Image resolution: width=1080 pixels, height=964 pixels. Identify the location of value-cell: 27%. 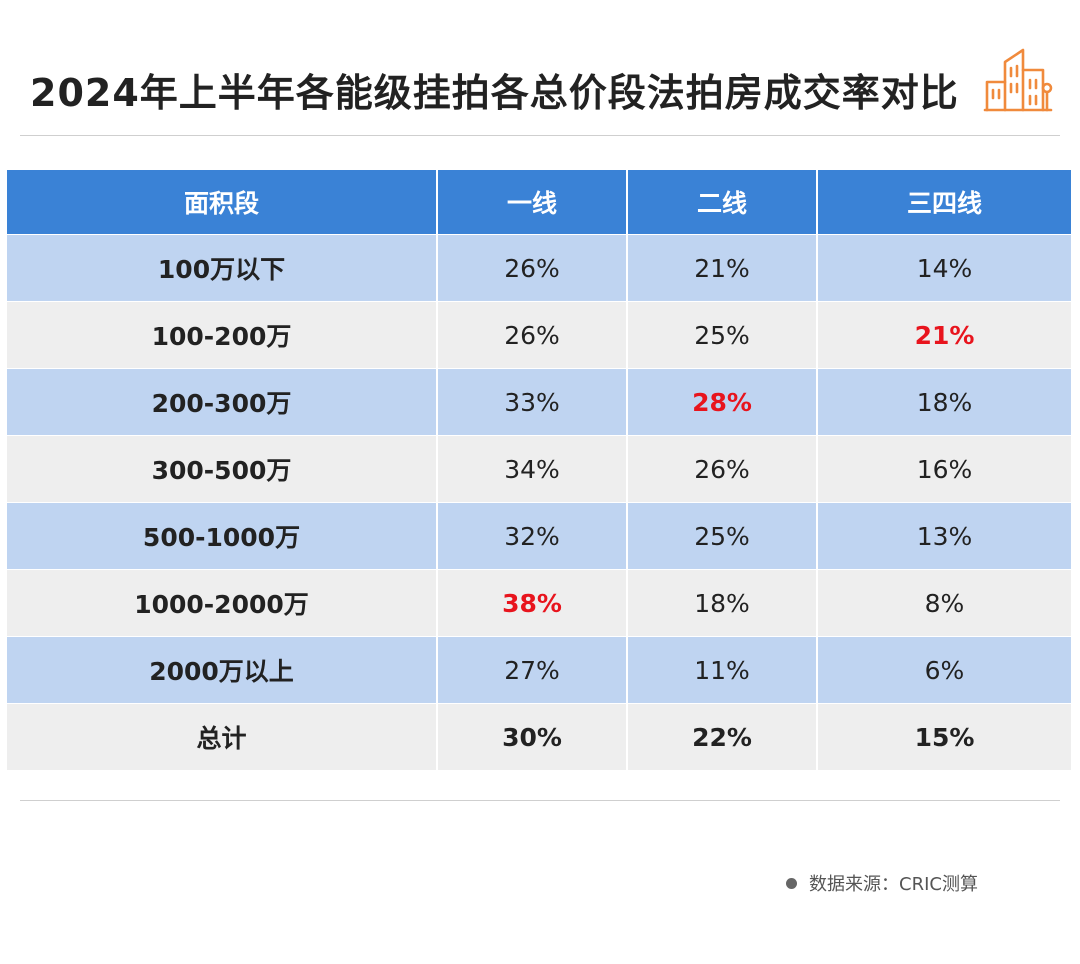
(532, 670).